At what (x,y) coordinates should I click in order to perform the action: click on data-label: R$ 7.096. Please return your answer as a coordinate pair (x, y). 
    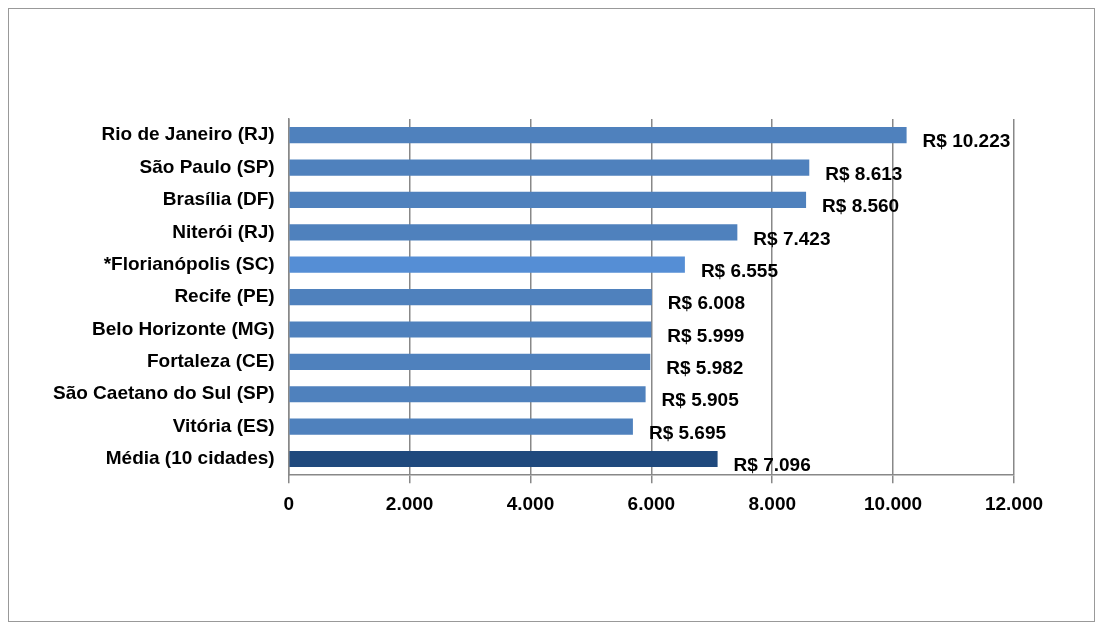
    Looking at the image, I should click on (772, 465).